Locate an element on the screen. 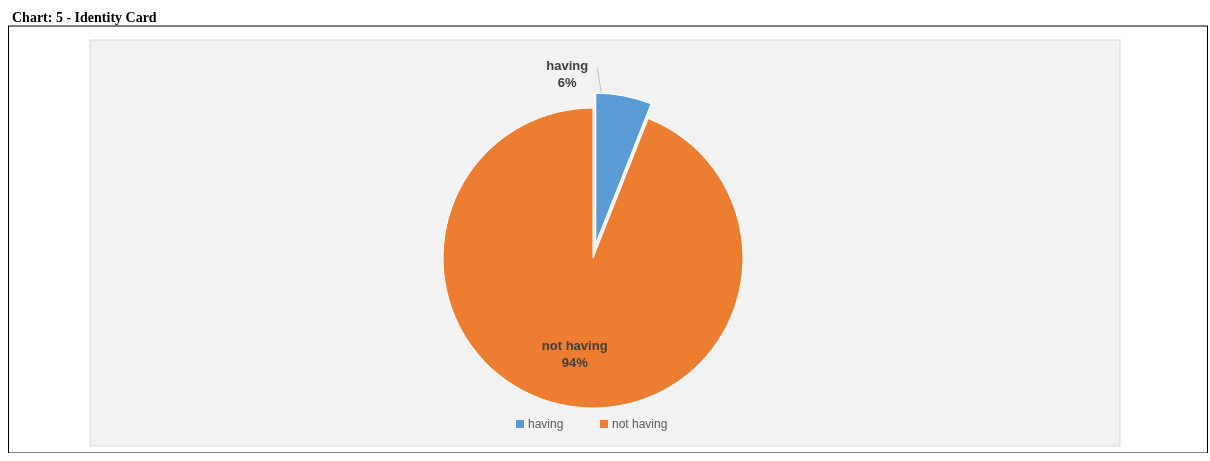 Image resolution: width=1210 pixels, height=461 pixels. legend-label: having is located at coordinates (546, 424).